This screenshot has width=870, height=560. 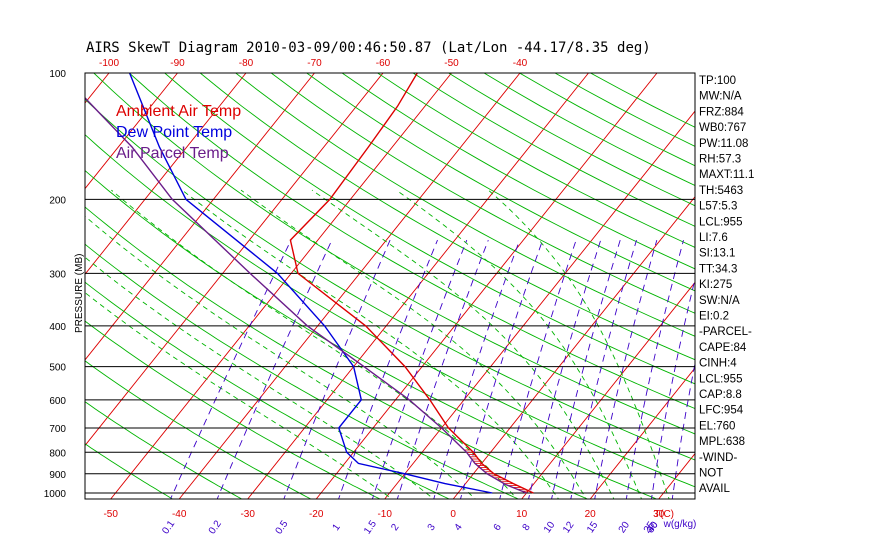 I want to click on y-axis-label: PRESSURE (MB), so click(x=79, y=293).